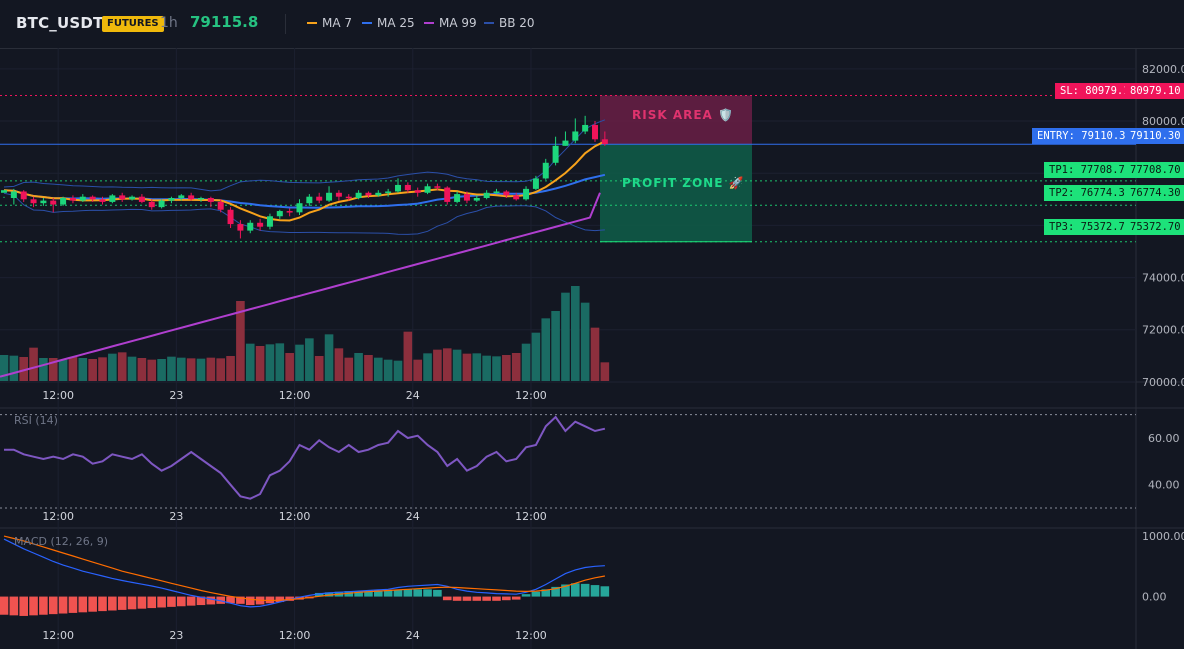 Image resolution: width=1184 pixels, height=649 pixels. Describe the element at coordinates (169, 23) in the screenshot. I see `interval-selector: 1h` at that location.